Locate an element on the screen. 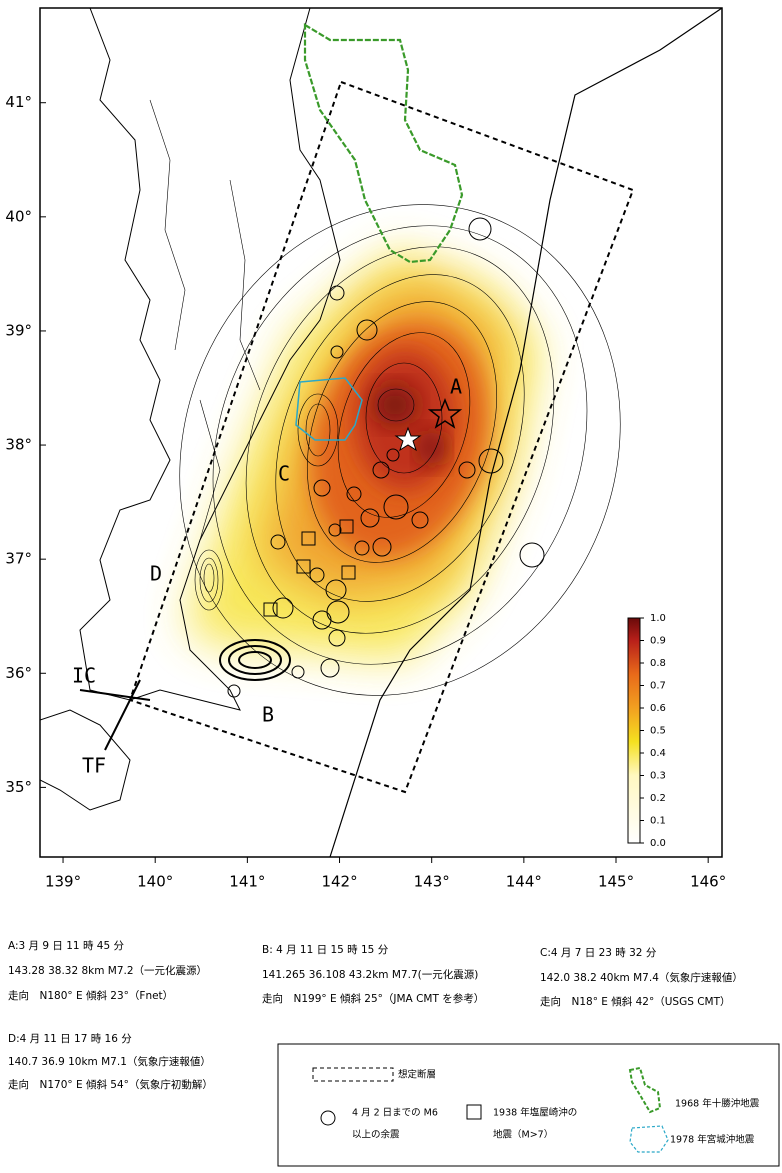 The image size is (782, 1173). star-a is located at coordinates (445, 413).